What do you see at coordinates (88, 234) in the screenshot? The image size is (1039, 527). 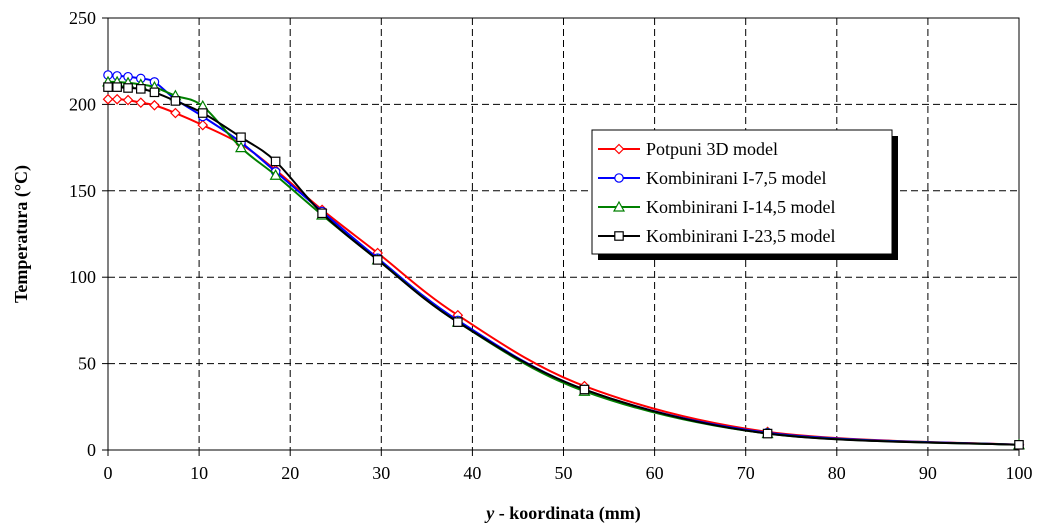 I see `y-axis-ticks: 0 50 100 150 200 250` at bounding box center [88, 234].